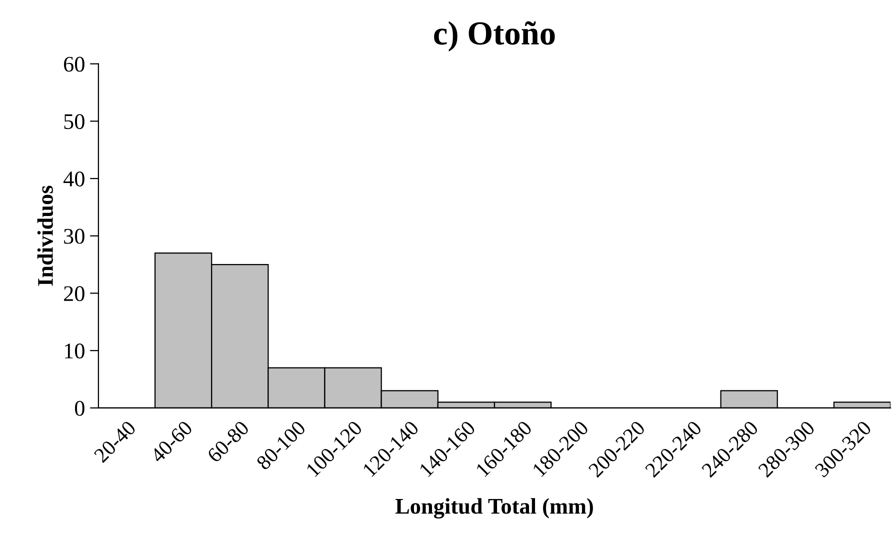 The height and width of the screenshot is (555, 895). What do you see at coordinates (494, 508) in the screenshot?
I see `x-axis-title: Longitud Total (mm)` at bounding box center [494, 508].